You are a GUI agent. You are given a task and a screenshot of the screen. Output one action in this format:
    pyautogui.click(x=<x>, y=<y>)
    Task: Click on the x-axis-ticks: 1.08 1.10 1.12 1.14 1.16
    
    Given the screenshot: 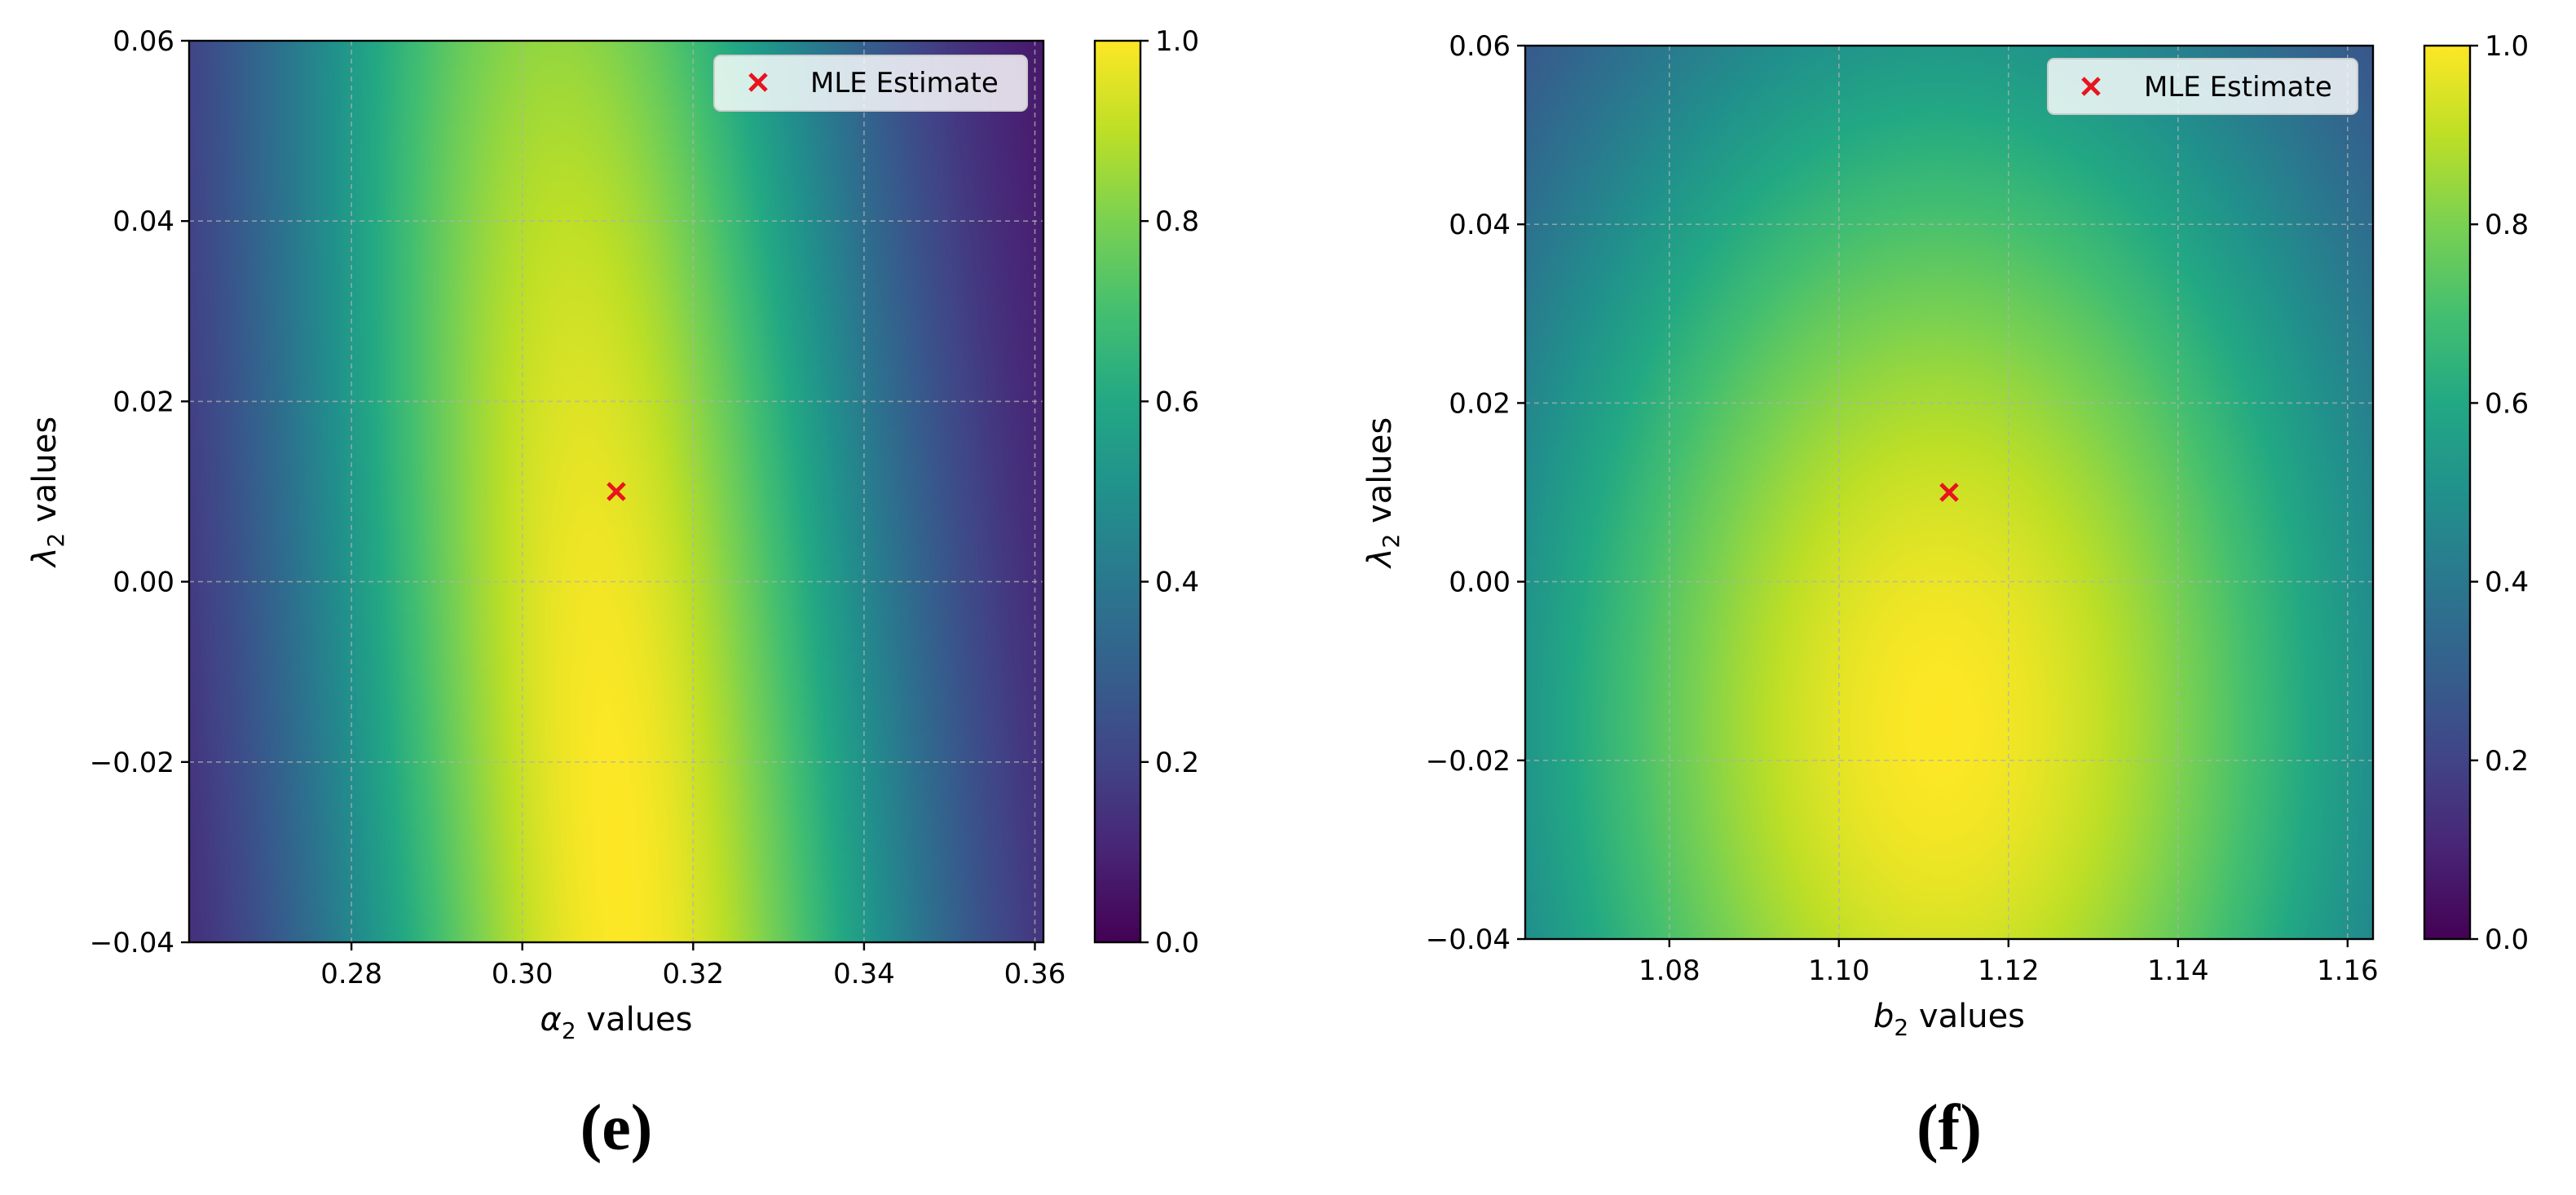 What is the action you would take?
    pyautogui.click(x=2009, y=963)
    